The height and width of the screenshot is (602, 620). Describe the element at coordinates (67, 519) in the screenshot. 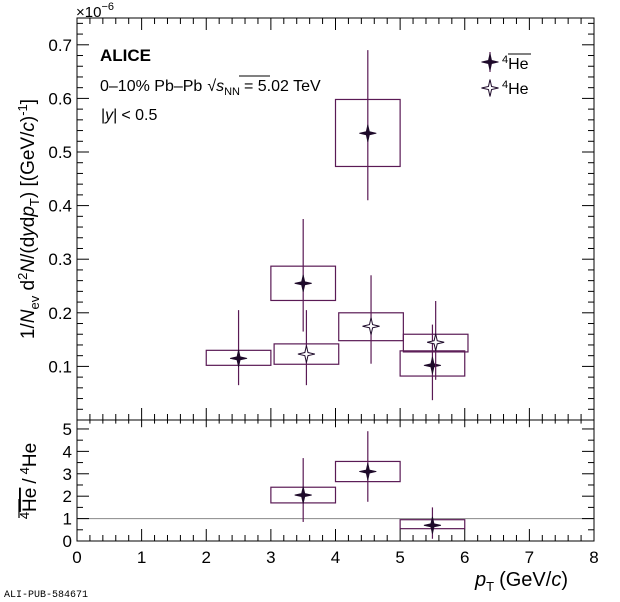

I see `bottom-y-tick-label: 1` at that location.